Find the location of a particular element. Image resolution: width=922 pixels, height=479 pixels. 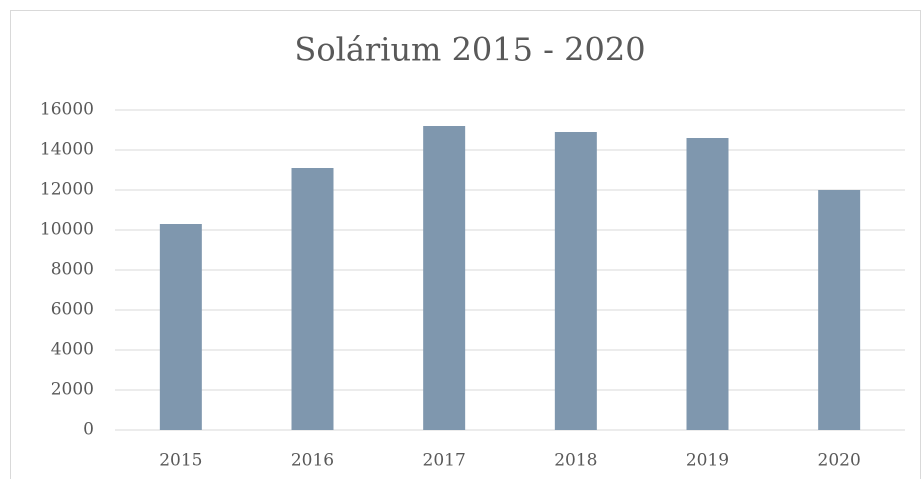

x-tick-label: 2020 is located at coordinates (839, 461).